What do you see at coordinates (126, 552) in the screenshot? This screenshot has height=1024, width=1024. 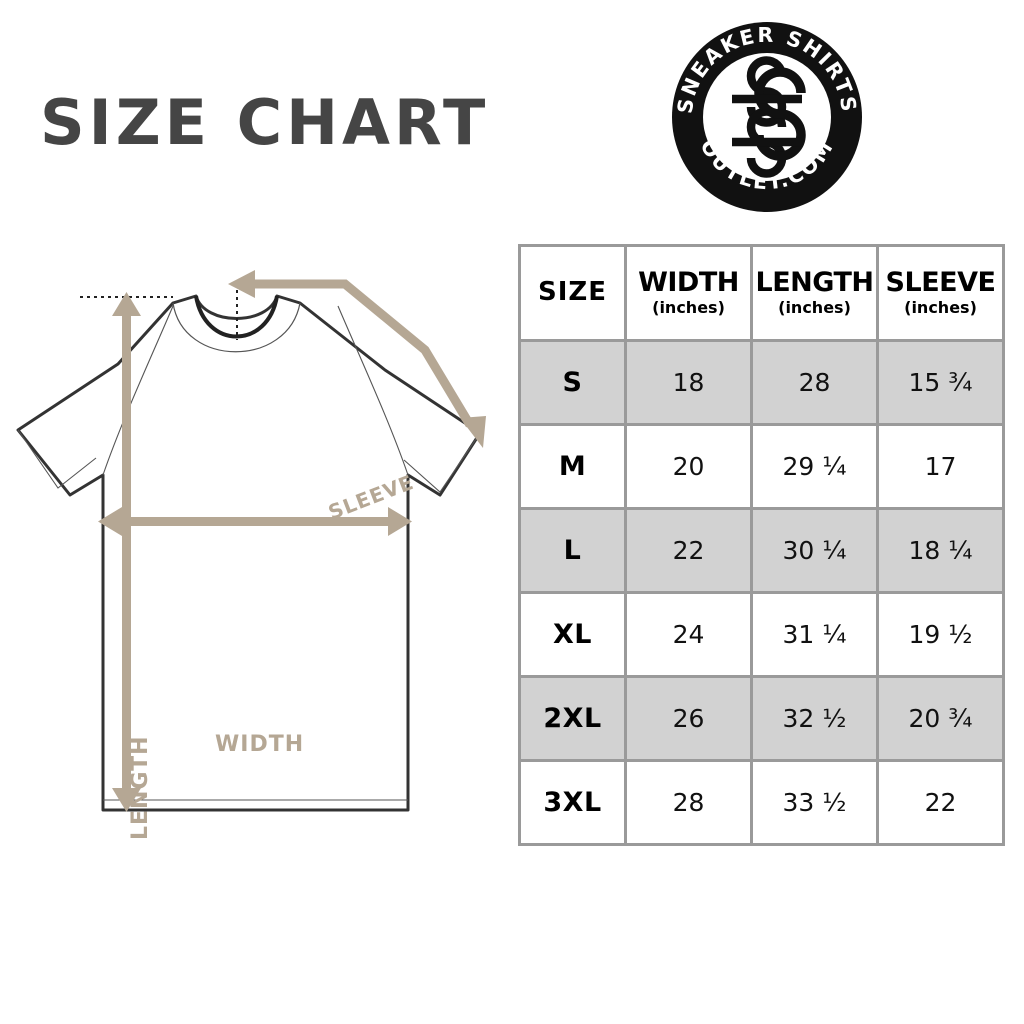 I see `length-arrow` at bounding box center [126, 552].